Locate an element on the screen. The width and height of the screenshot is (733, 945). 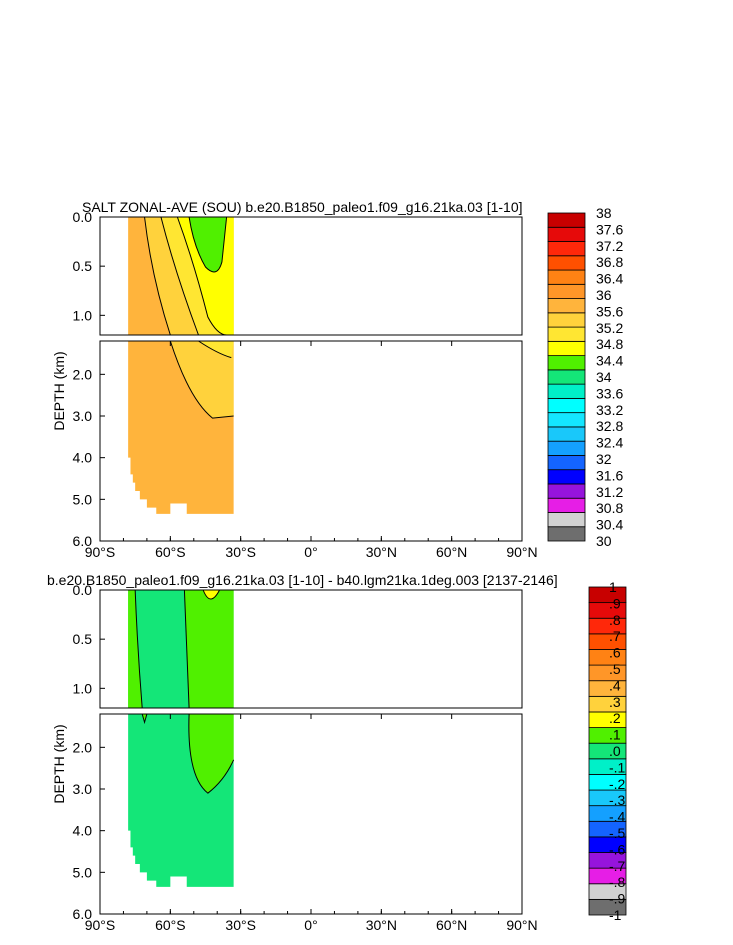
colorbar-label: 36.4 is located at coordinates (609, 279).